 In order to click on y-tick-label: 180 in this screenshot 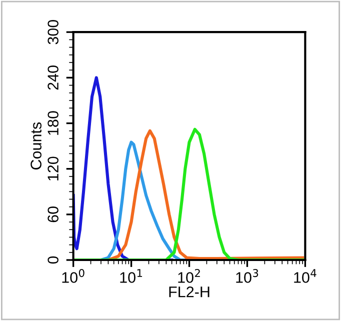, I will do `click(53, 123)`.